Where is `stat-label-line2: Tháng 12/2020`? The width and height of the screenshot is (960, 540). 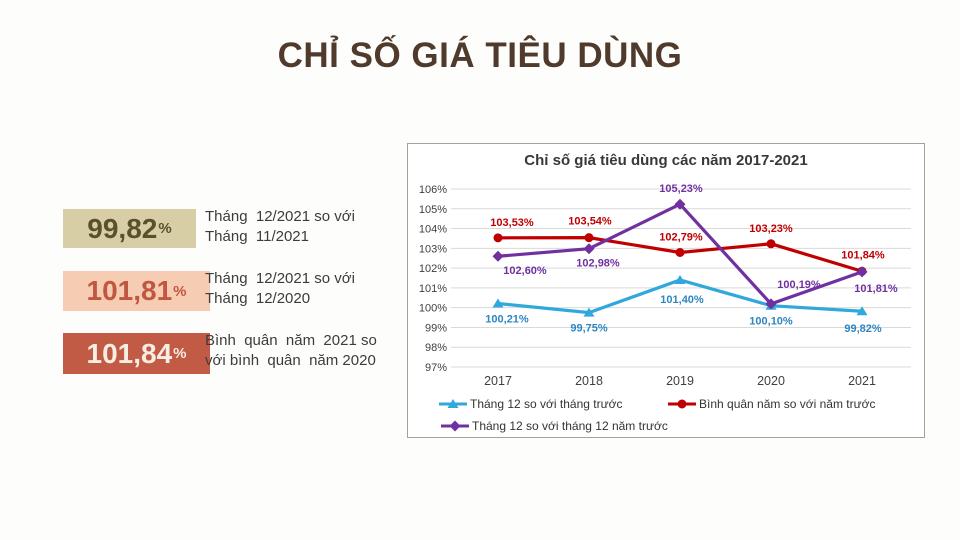
stat-label-line2: Tháng 12/2020 is located at coordinates (258, 298).